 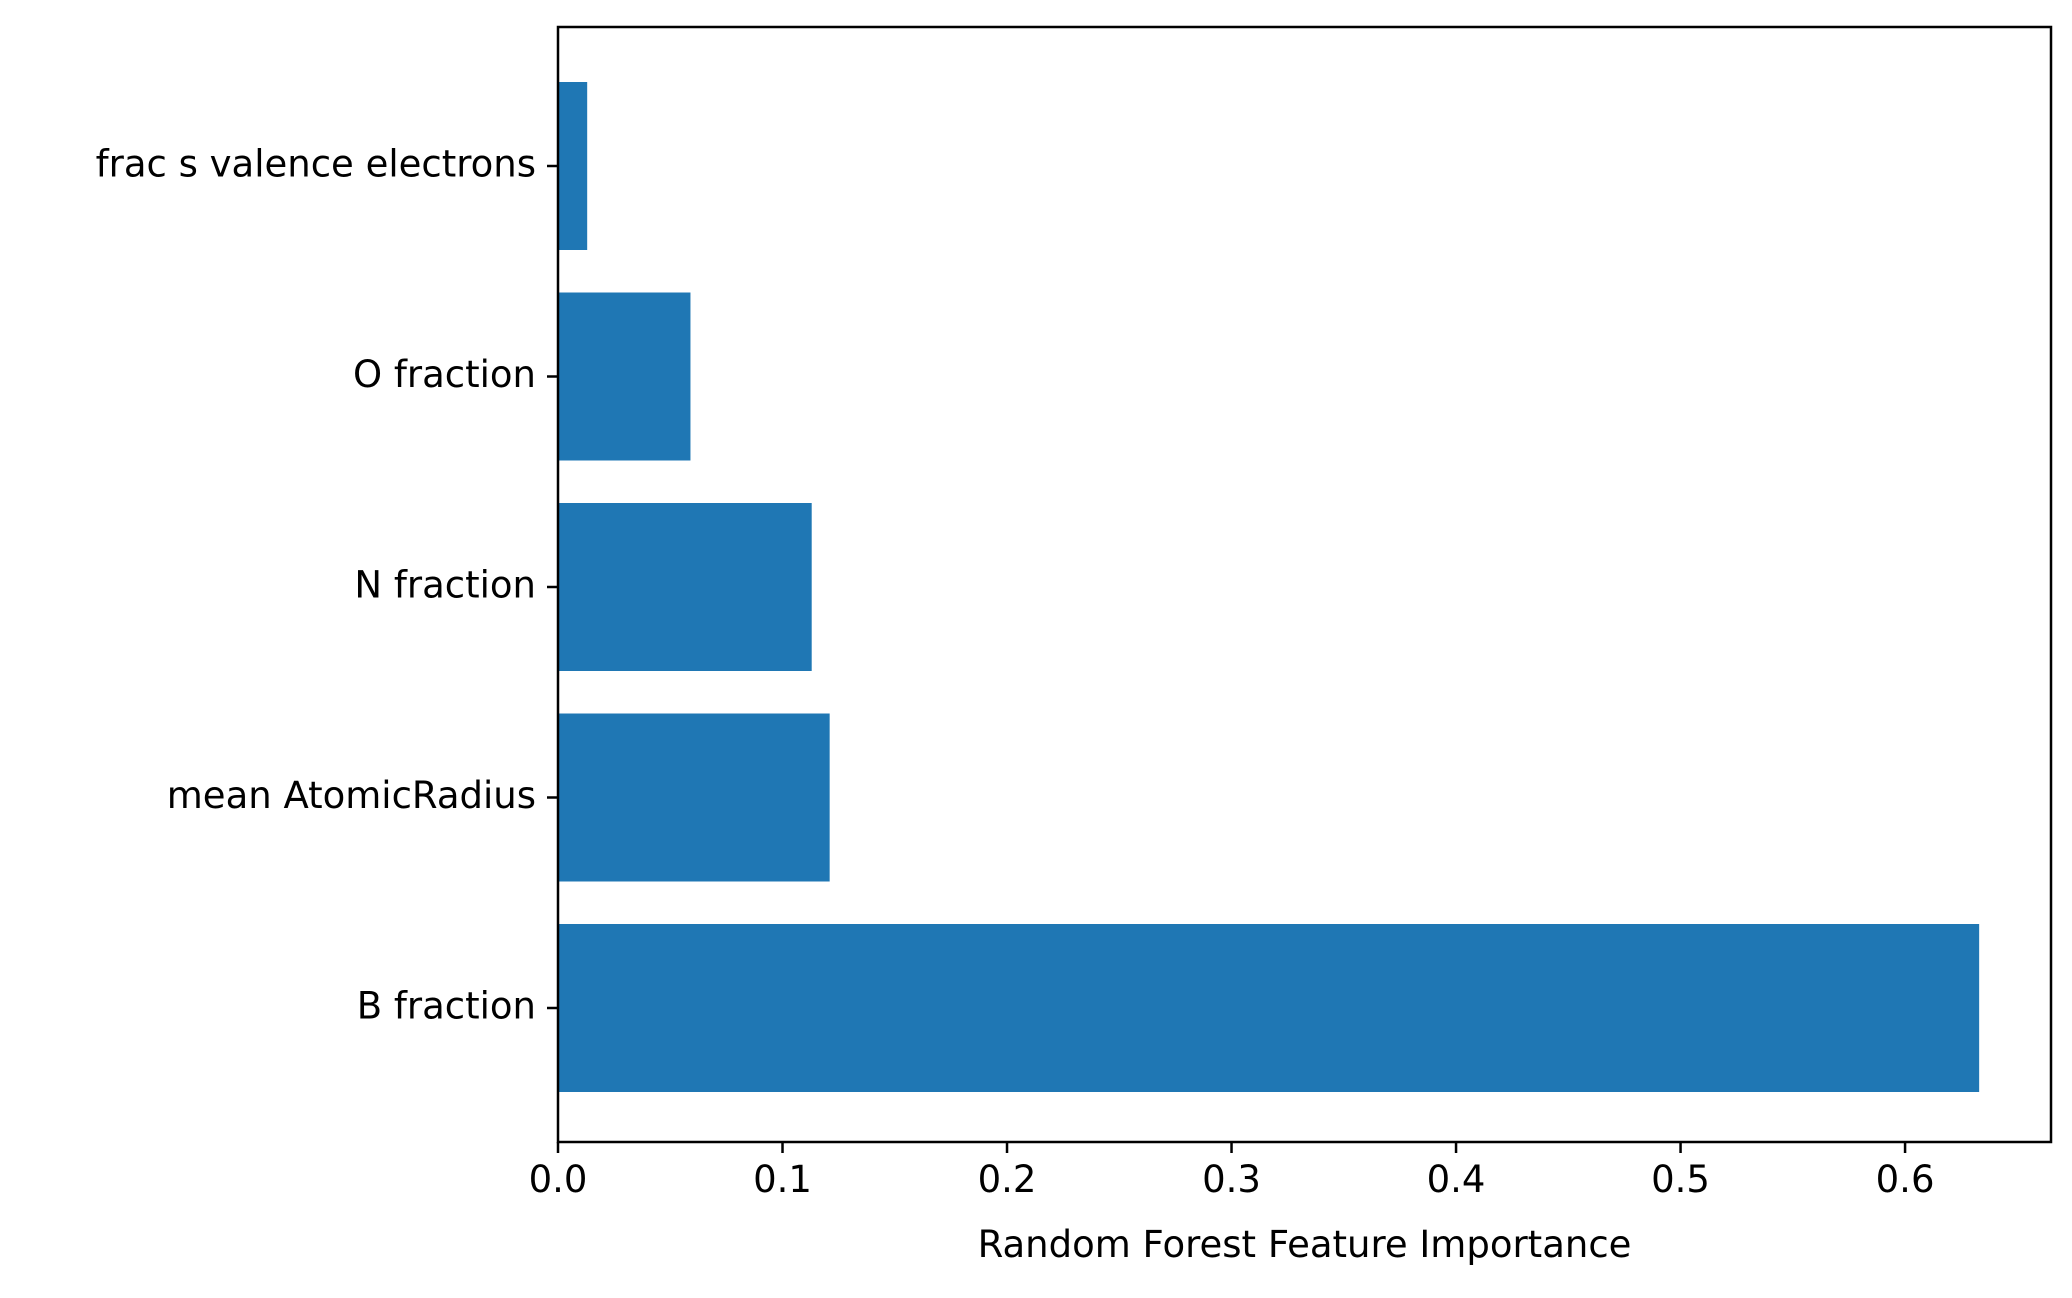 What do you see at coordinates (1456, 1179) in the screenshot?
I see `x-tick-label: 0.4` at bounding box center [1456, 1179].